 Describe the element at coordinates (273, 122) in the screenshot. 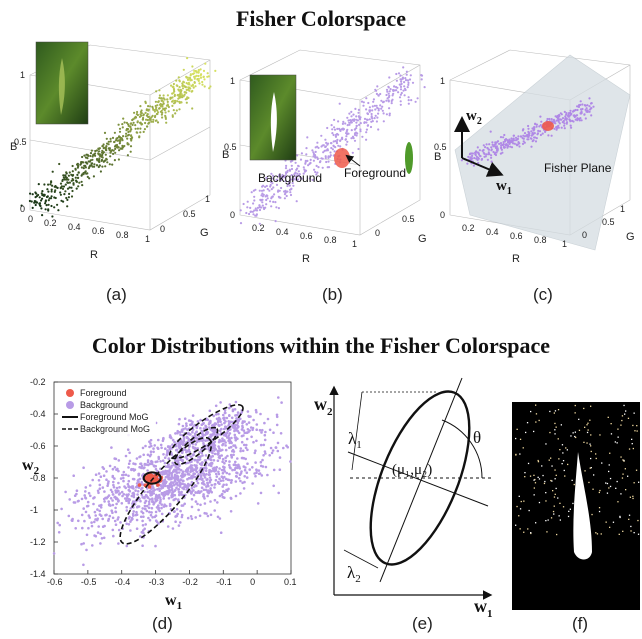

I see `panel-b-segmented-mask` at that location.